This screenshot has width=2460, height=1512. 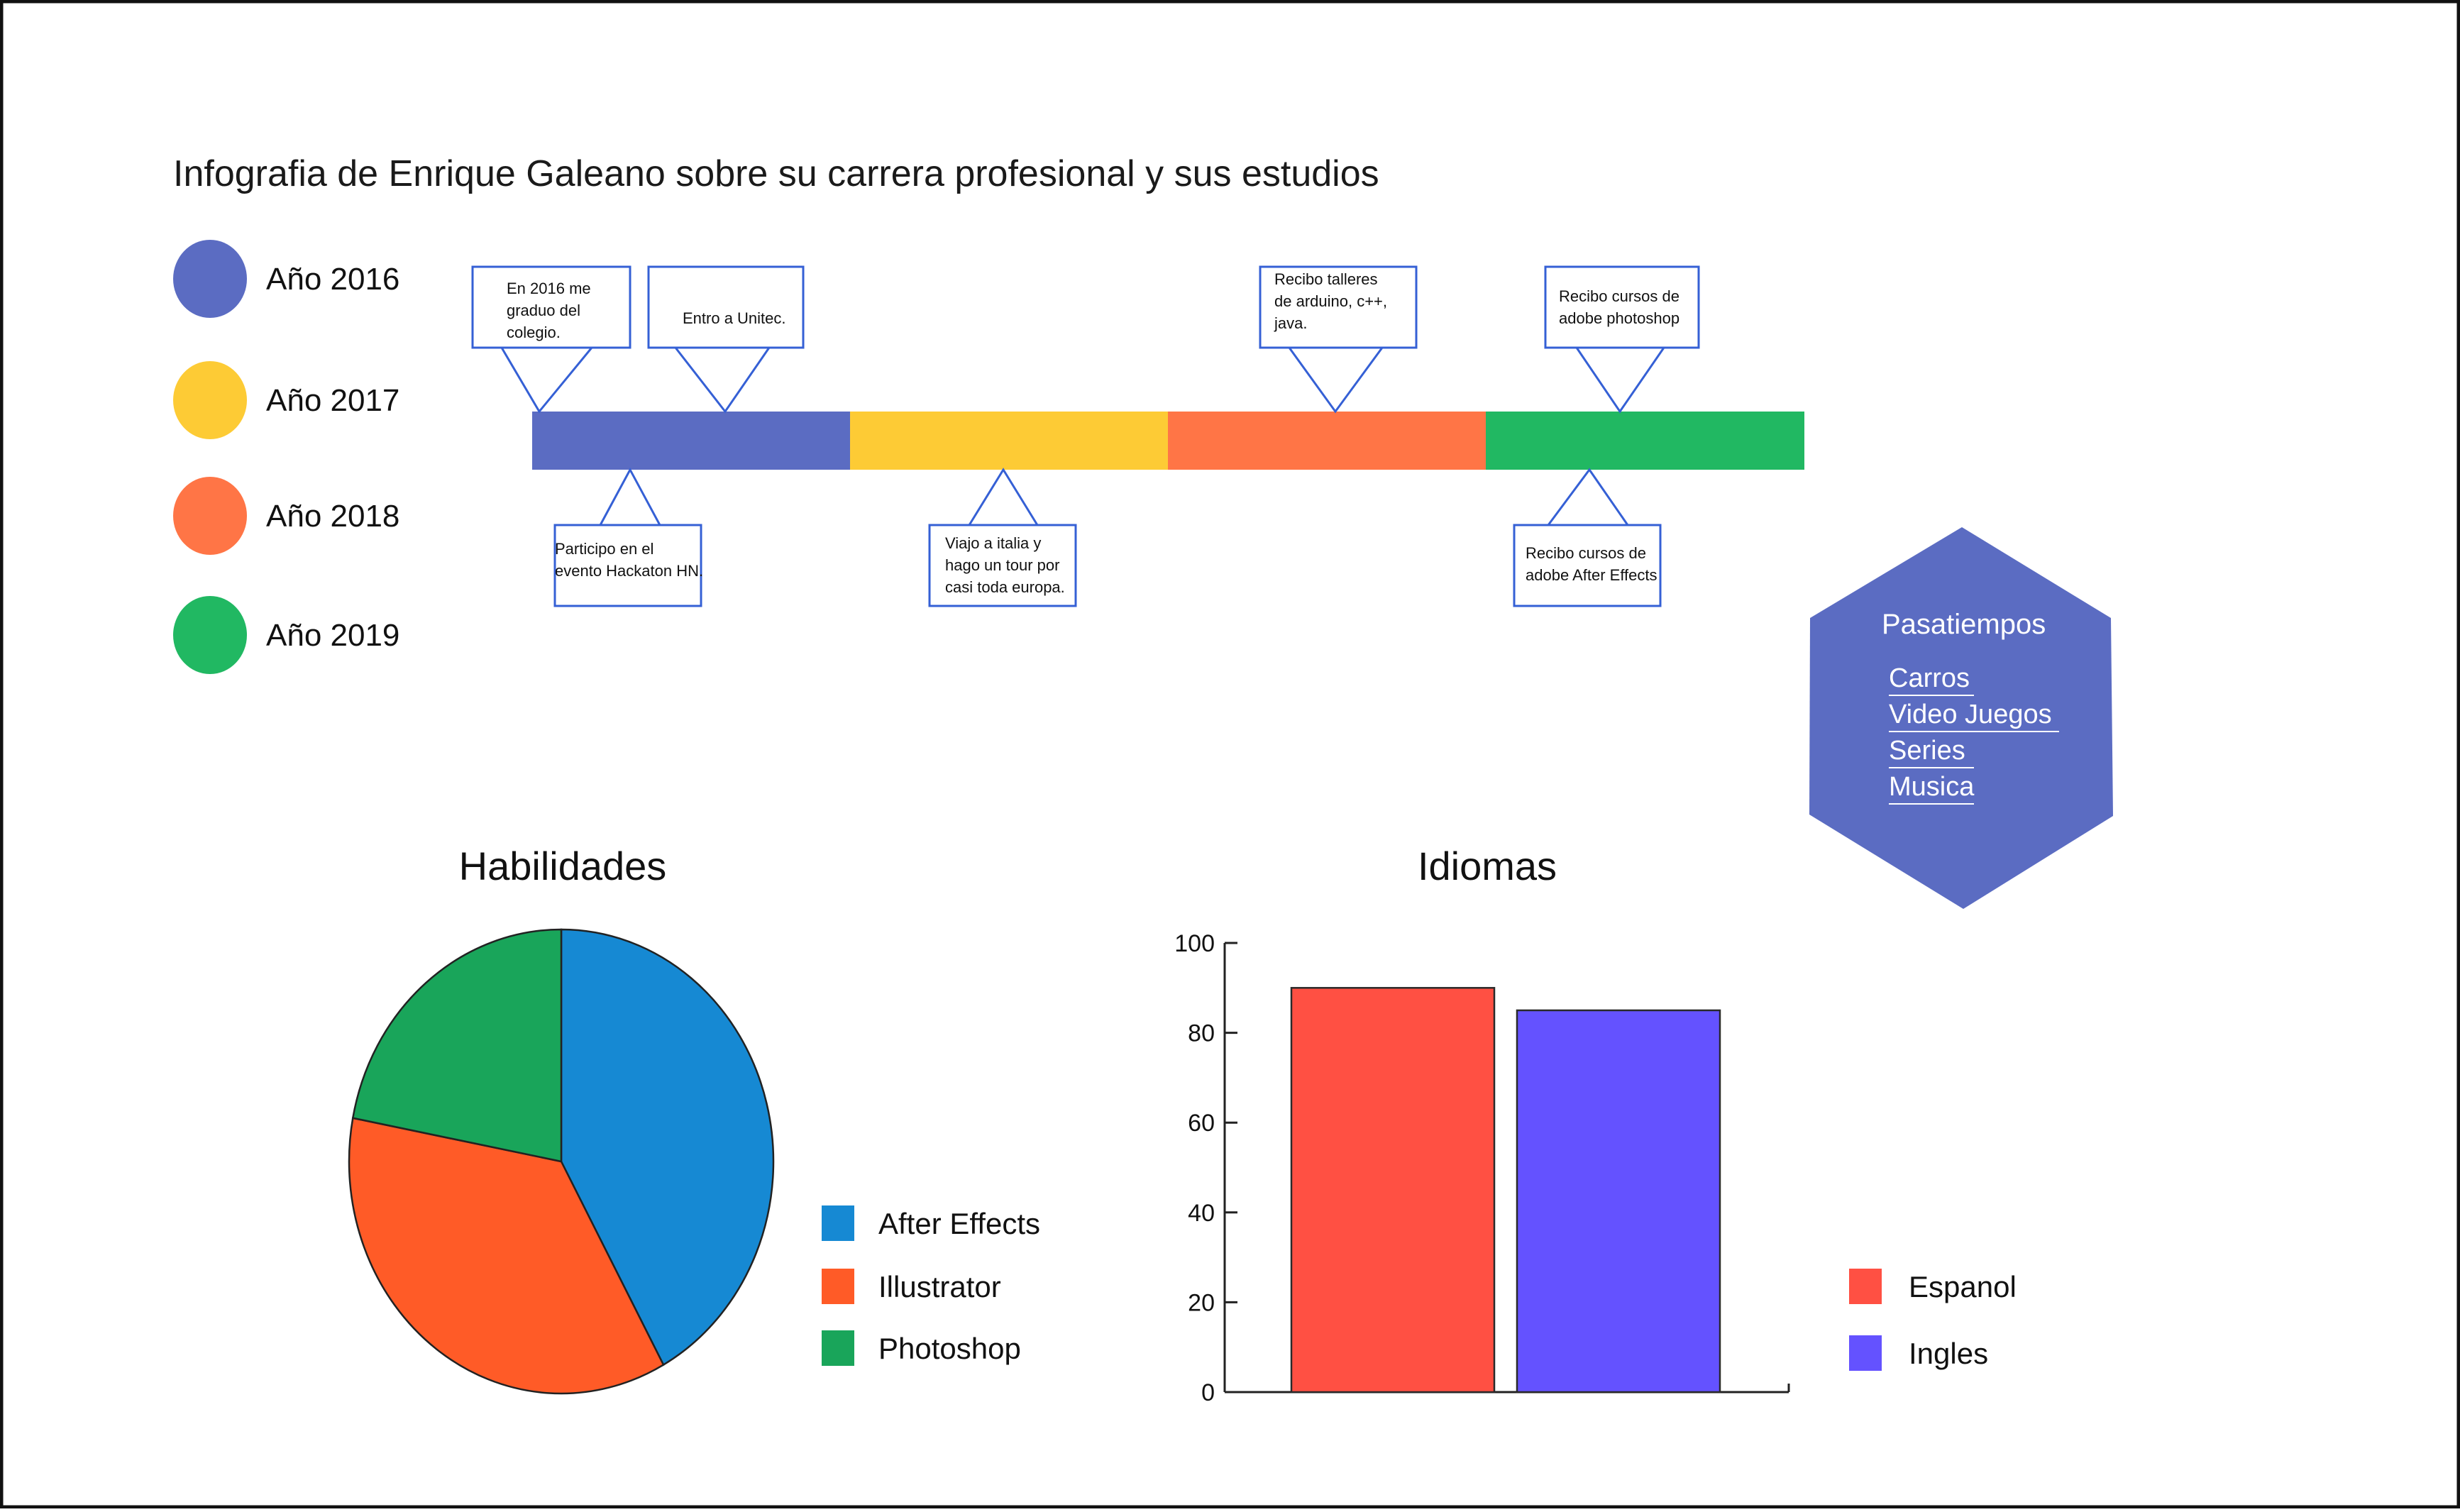 I want to click on pie-chart-title: Habilidades, so click(x=563, y=866).